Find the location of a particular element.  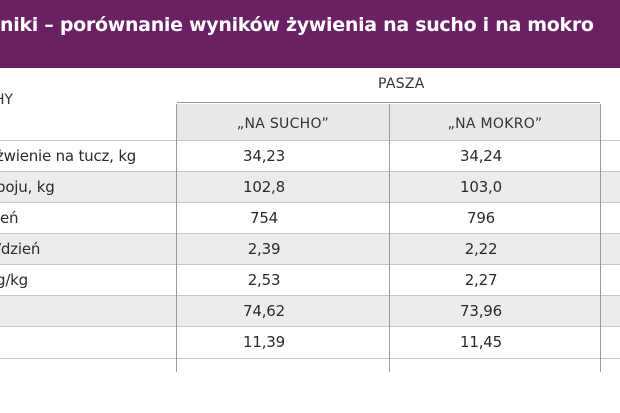

table-row: /dzień 2,39 2,22 is located at coordinates (310, 249).